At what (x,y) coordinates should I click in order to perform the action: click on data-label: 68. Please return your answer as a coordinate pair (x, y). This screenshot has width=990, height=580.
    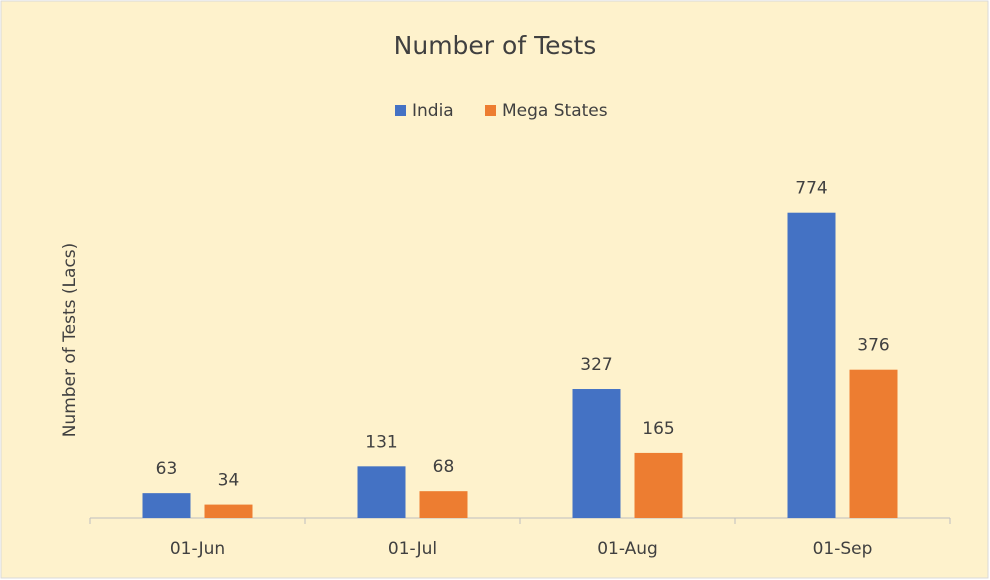
    Looking at the image, I should click on (444, 467).